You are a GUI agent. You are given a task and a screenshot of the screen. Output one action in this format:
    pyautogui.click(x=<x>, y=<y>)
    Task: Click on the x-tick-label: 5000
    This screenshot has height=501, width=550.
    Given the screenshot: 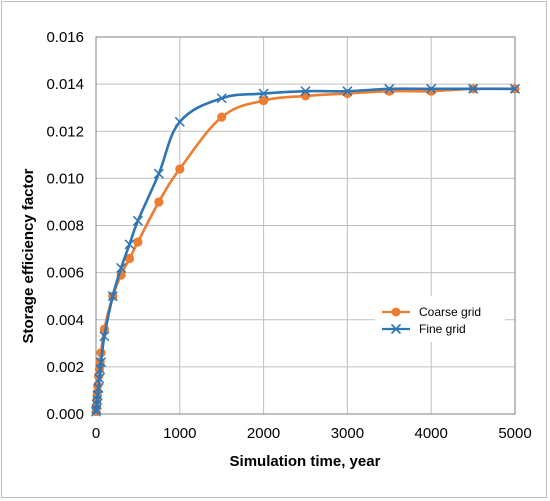 What is the action you would take?
    pyautogui.click(x=514, y=433)
    